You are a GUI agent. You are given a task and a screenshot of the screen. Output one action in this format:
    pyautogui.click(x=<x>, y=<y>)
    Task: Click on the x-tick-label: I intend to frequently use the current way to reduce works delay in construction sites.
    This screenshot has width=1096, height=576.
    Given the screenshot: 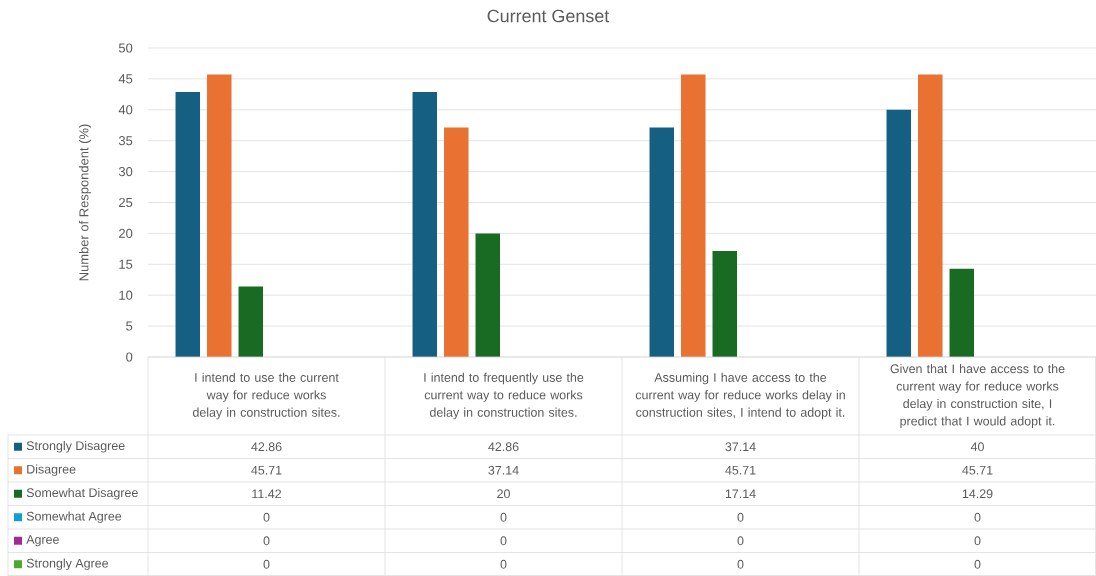 What is the action you would take?
    pyautogui.click(x=504, y=396)
    